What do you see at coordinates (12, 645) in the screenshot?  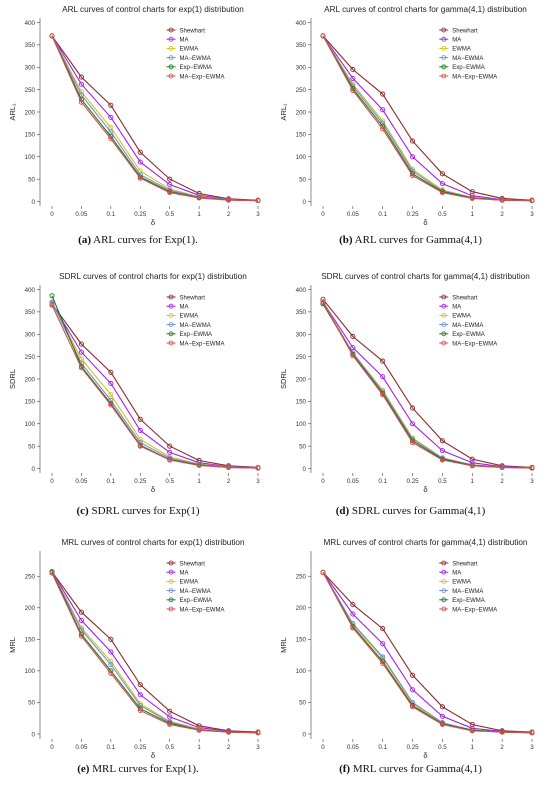 I see `y-axis-label: MRL` at bounding box center [12, 645].